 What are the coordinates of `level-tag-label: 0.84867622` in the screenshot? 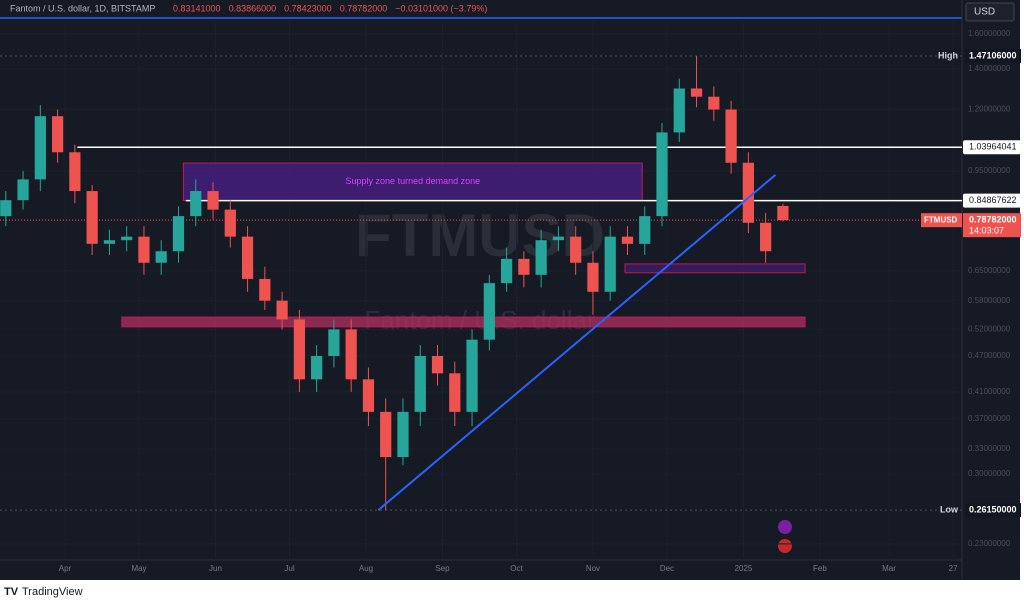 It's located at (993, 200).